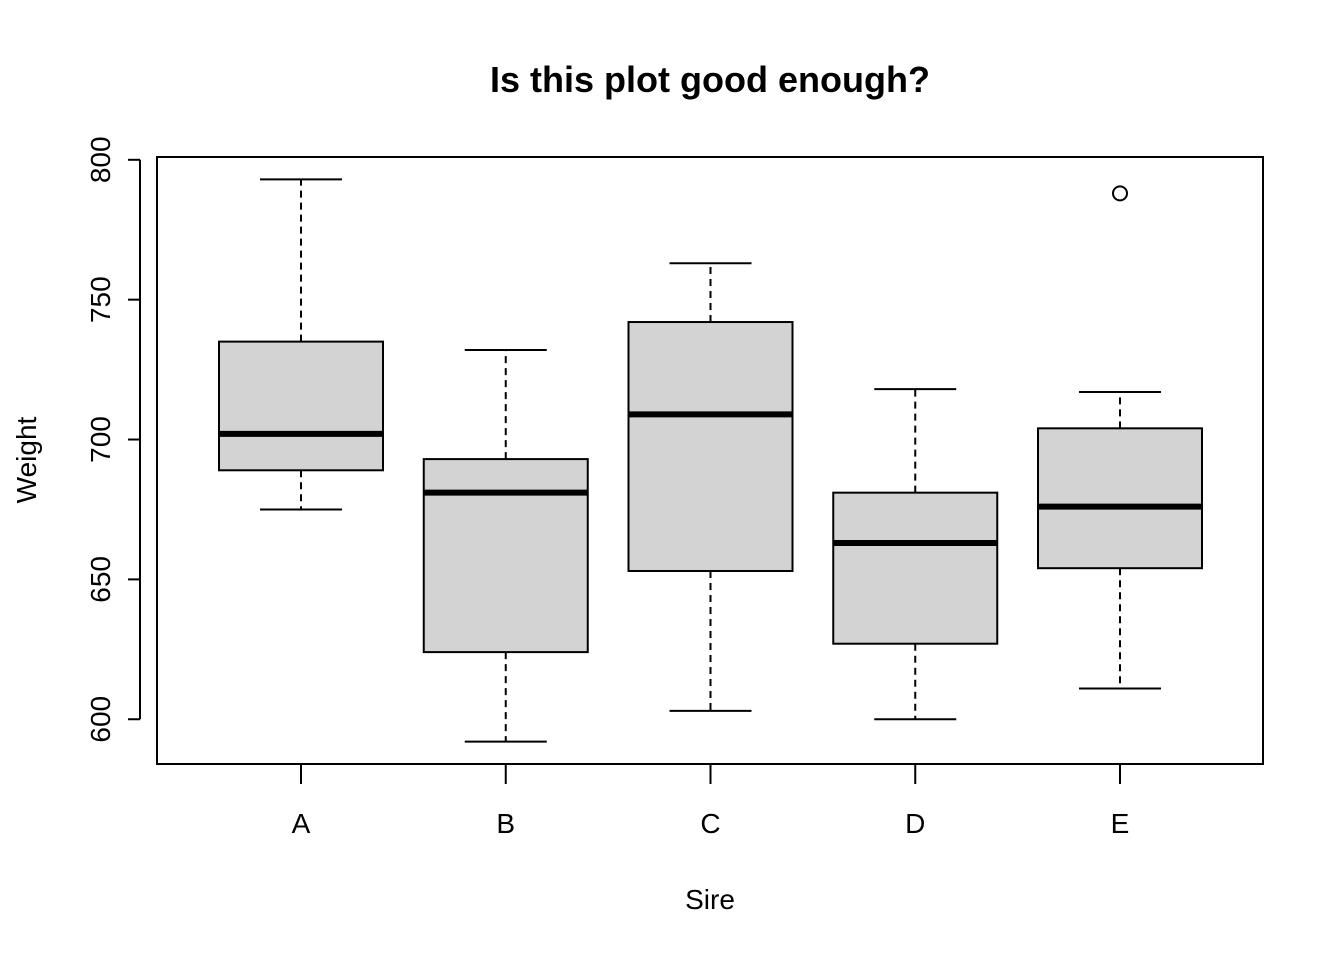 The width and height of the screenshot is (1344, 960). What do you see at coordinates (26, 459) in the screenshot?
I see `y-axis-label: Weight` at bounding box center [26, 459].